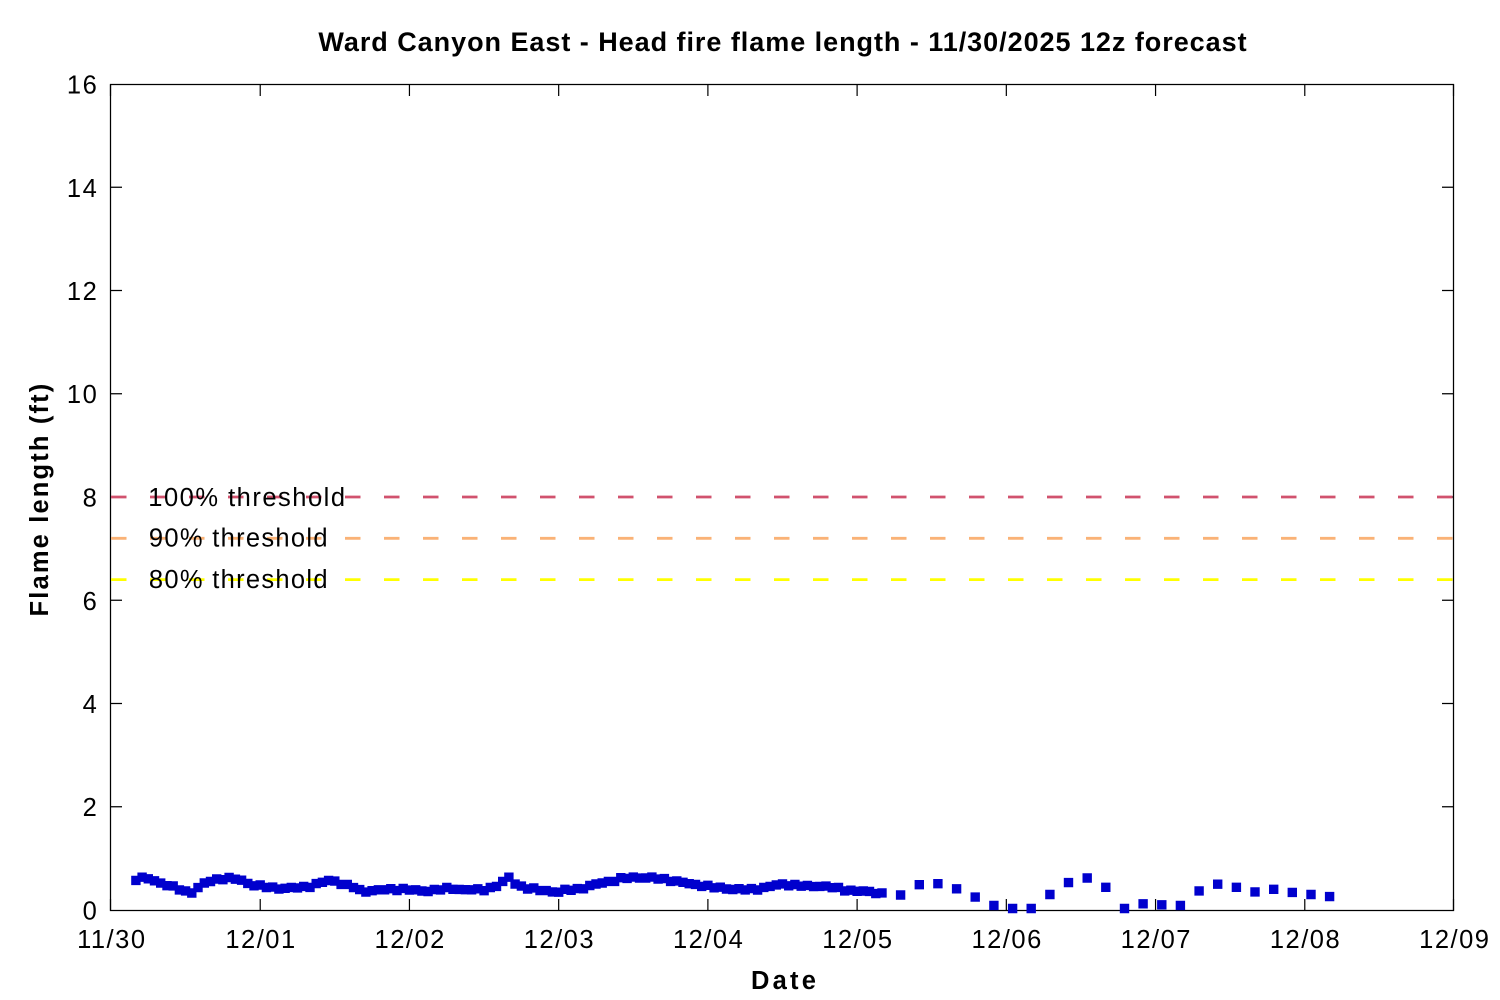 The image size is (1500, 1000). I want to click on svg-text: 10, so click(82, 395).